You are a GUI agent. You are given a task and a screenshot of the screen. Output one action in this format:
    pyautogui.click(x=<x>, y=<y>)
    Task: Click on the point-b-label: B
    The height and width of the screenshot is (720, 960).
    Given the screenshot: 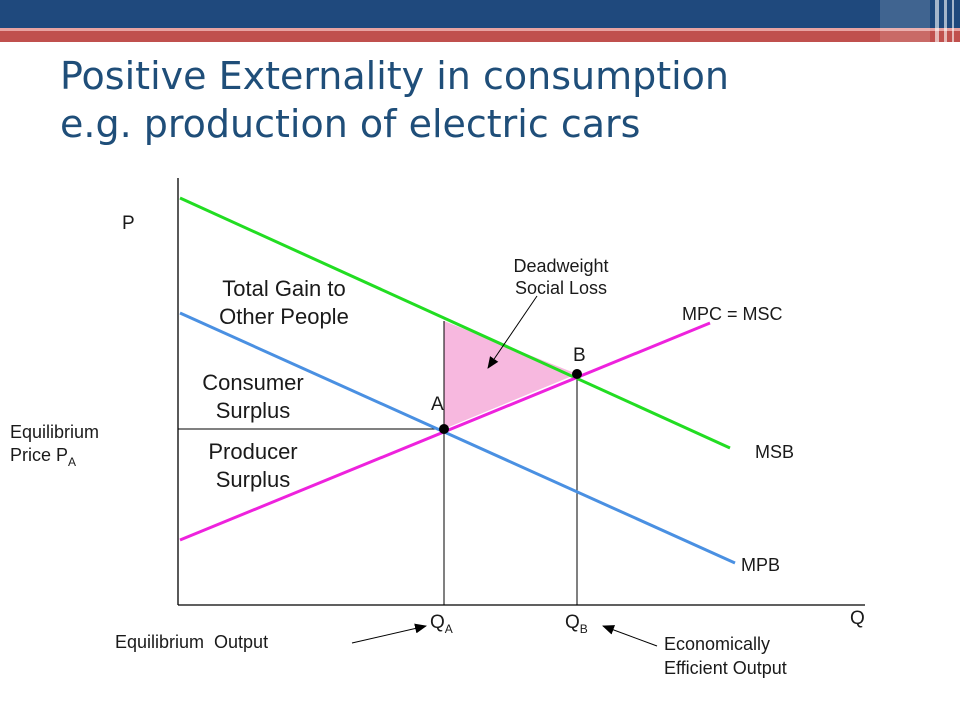 What is the action you would take?
    pyautogui.click(x=579, y=355)
    